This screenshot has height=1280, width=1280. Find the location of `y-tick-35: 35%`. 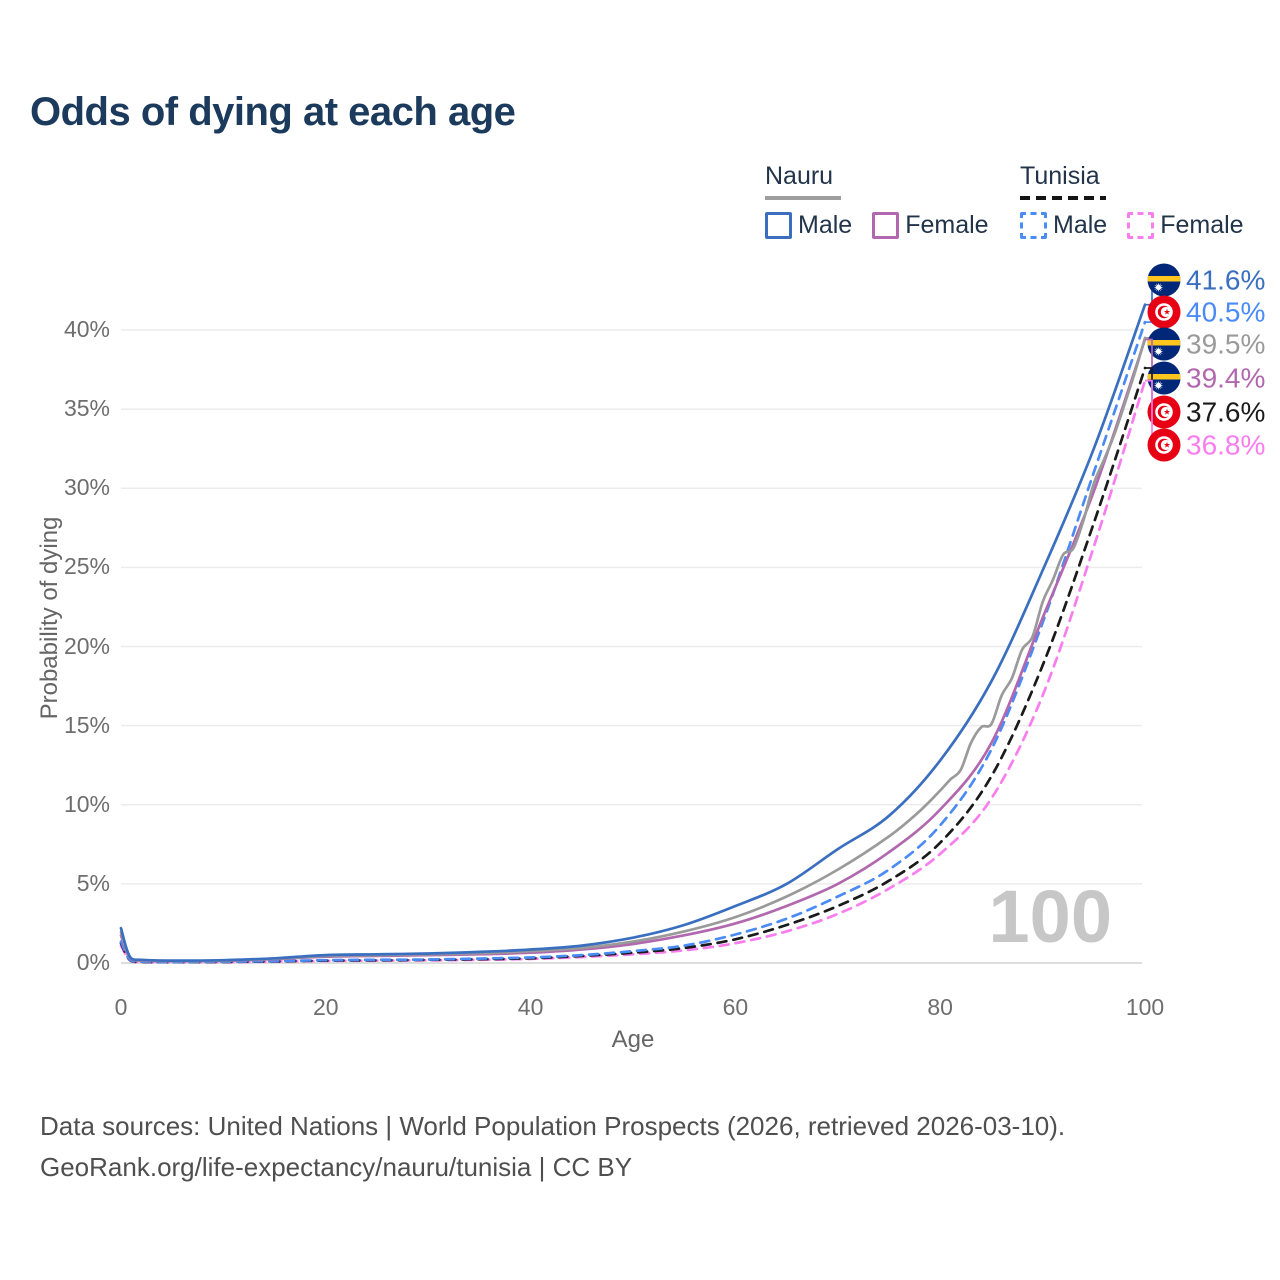

y-tick-35: 35% is located at coordinates (86, 408).